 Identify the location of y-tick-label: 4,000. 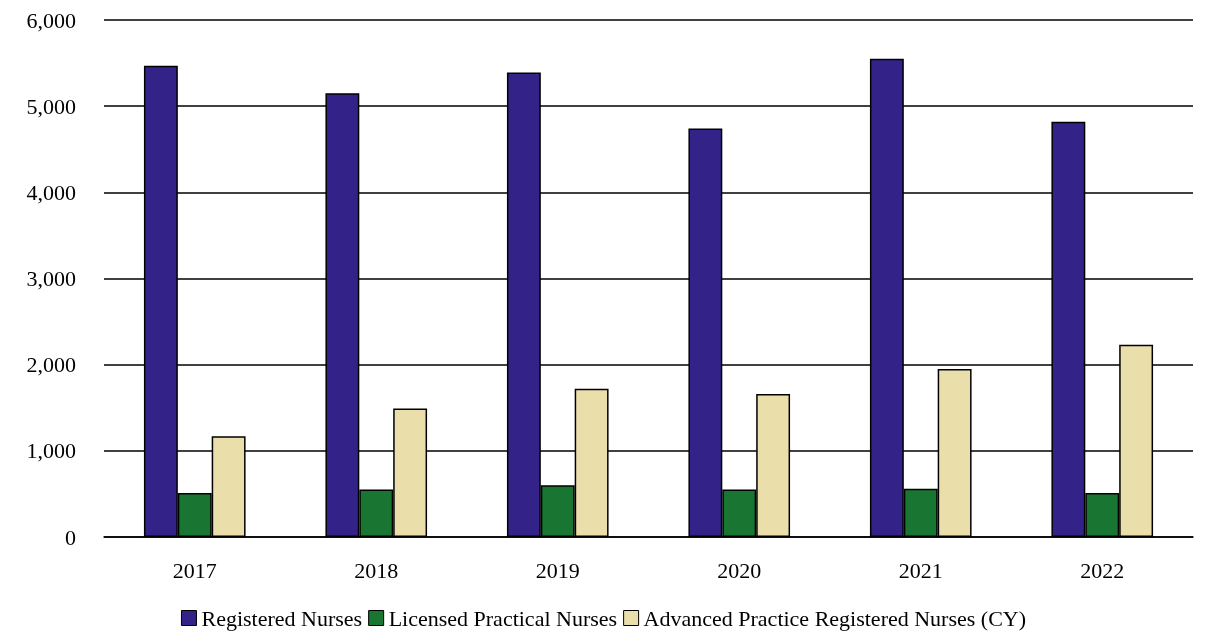
(51, 192).